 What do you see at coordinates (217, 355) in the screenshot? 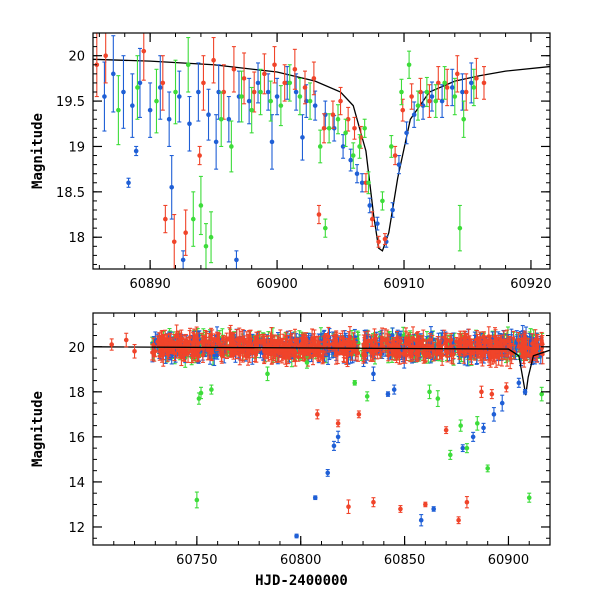
I see `blue-band-point` at bounding box center [217, 355].